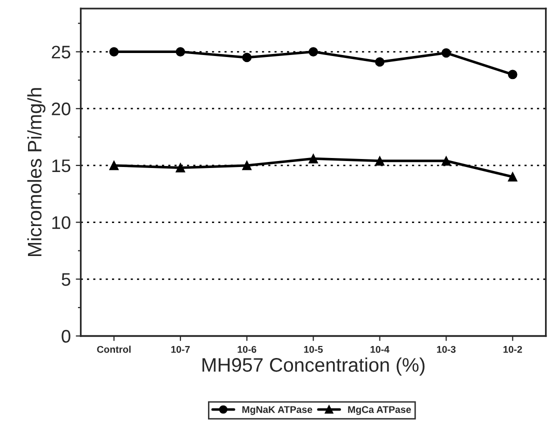  I want to click on x-tick-label: Control, so click(114, 349).